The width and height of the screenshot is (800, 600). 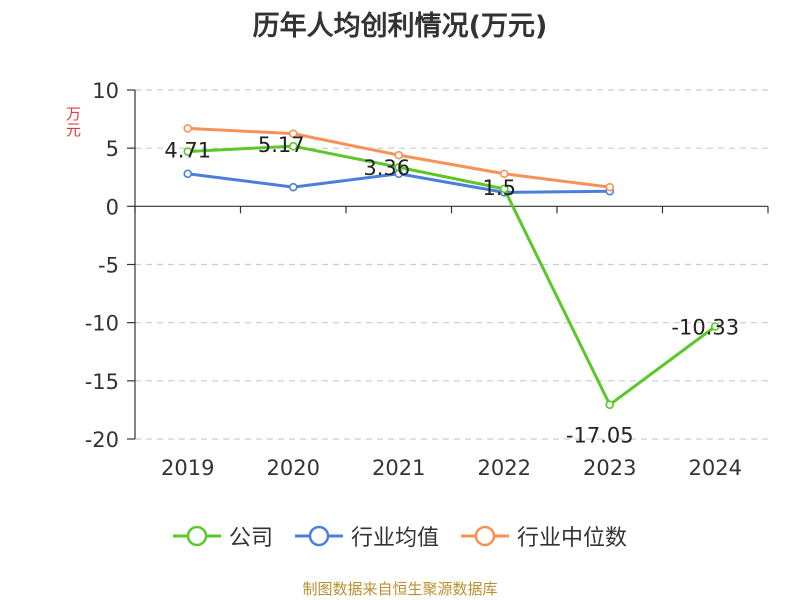 I want to click on y-tick-label: -15, so click(x=102, y=382).